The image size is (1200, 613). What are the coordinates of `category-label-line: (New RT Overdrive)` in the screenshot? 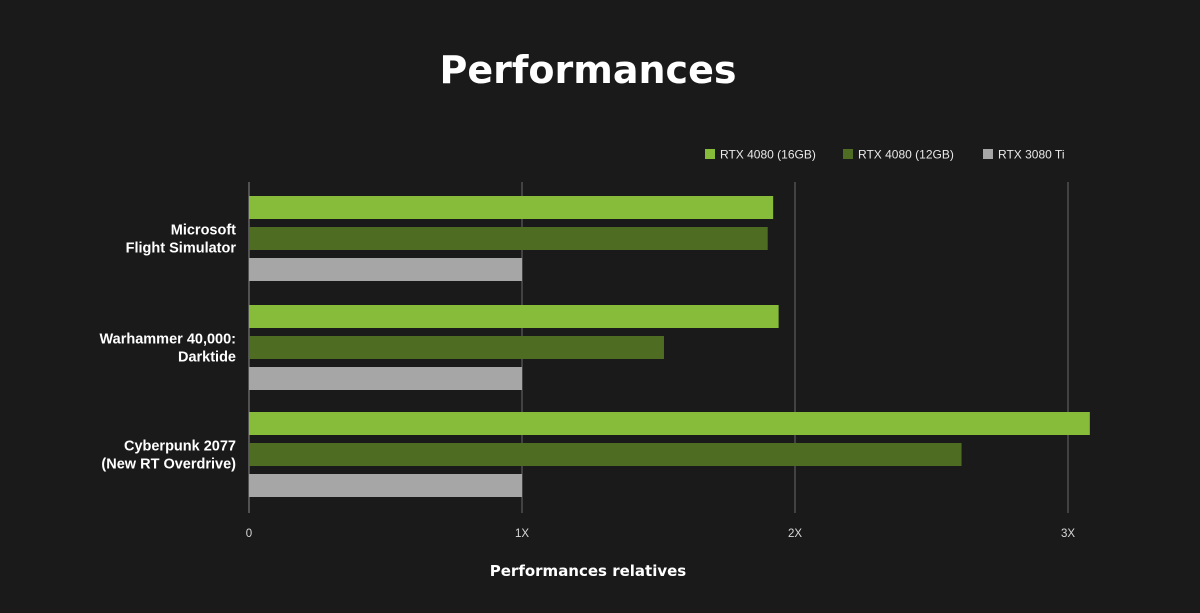 It's located at (168, 465).